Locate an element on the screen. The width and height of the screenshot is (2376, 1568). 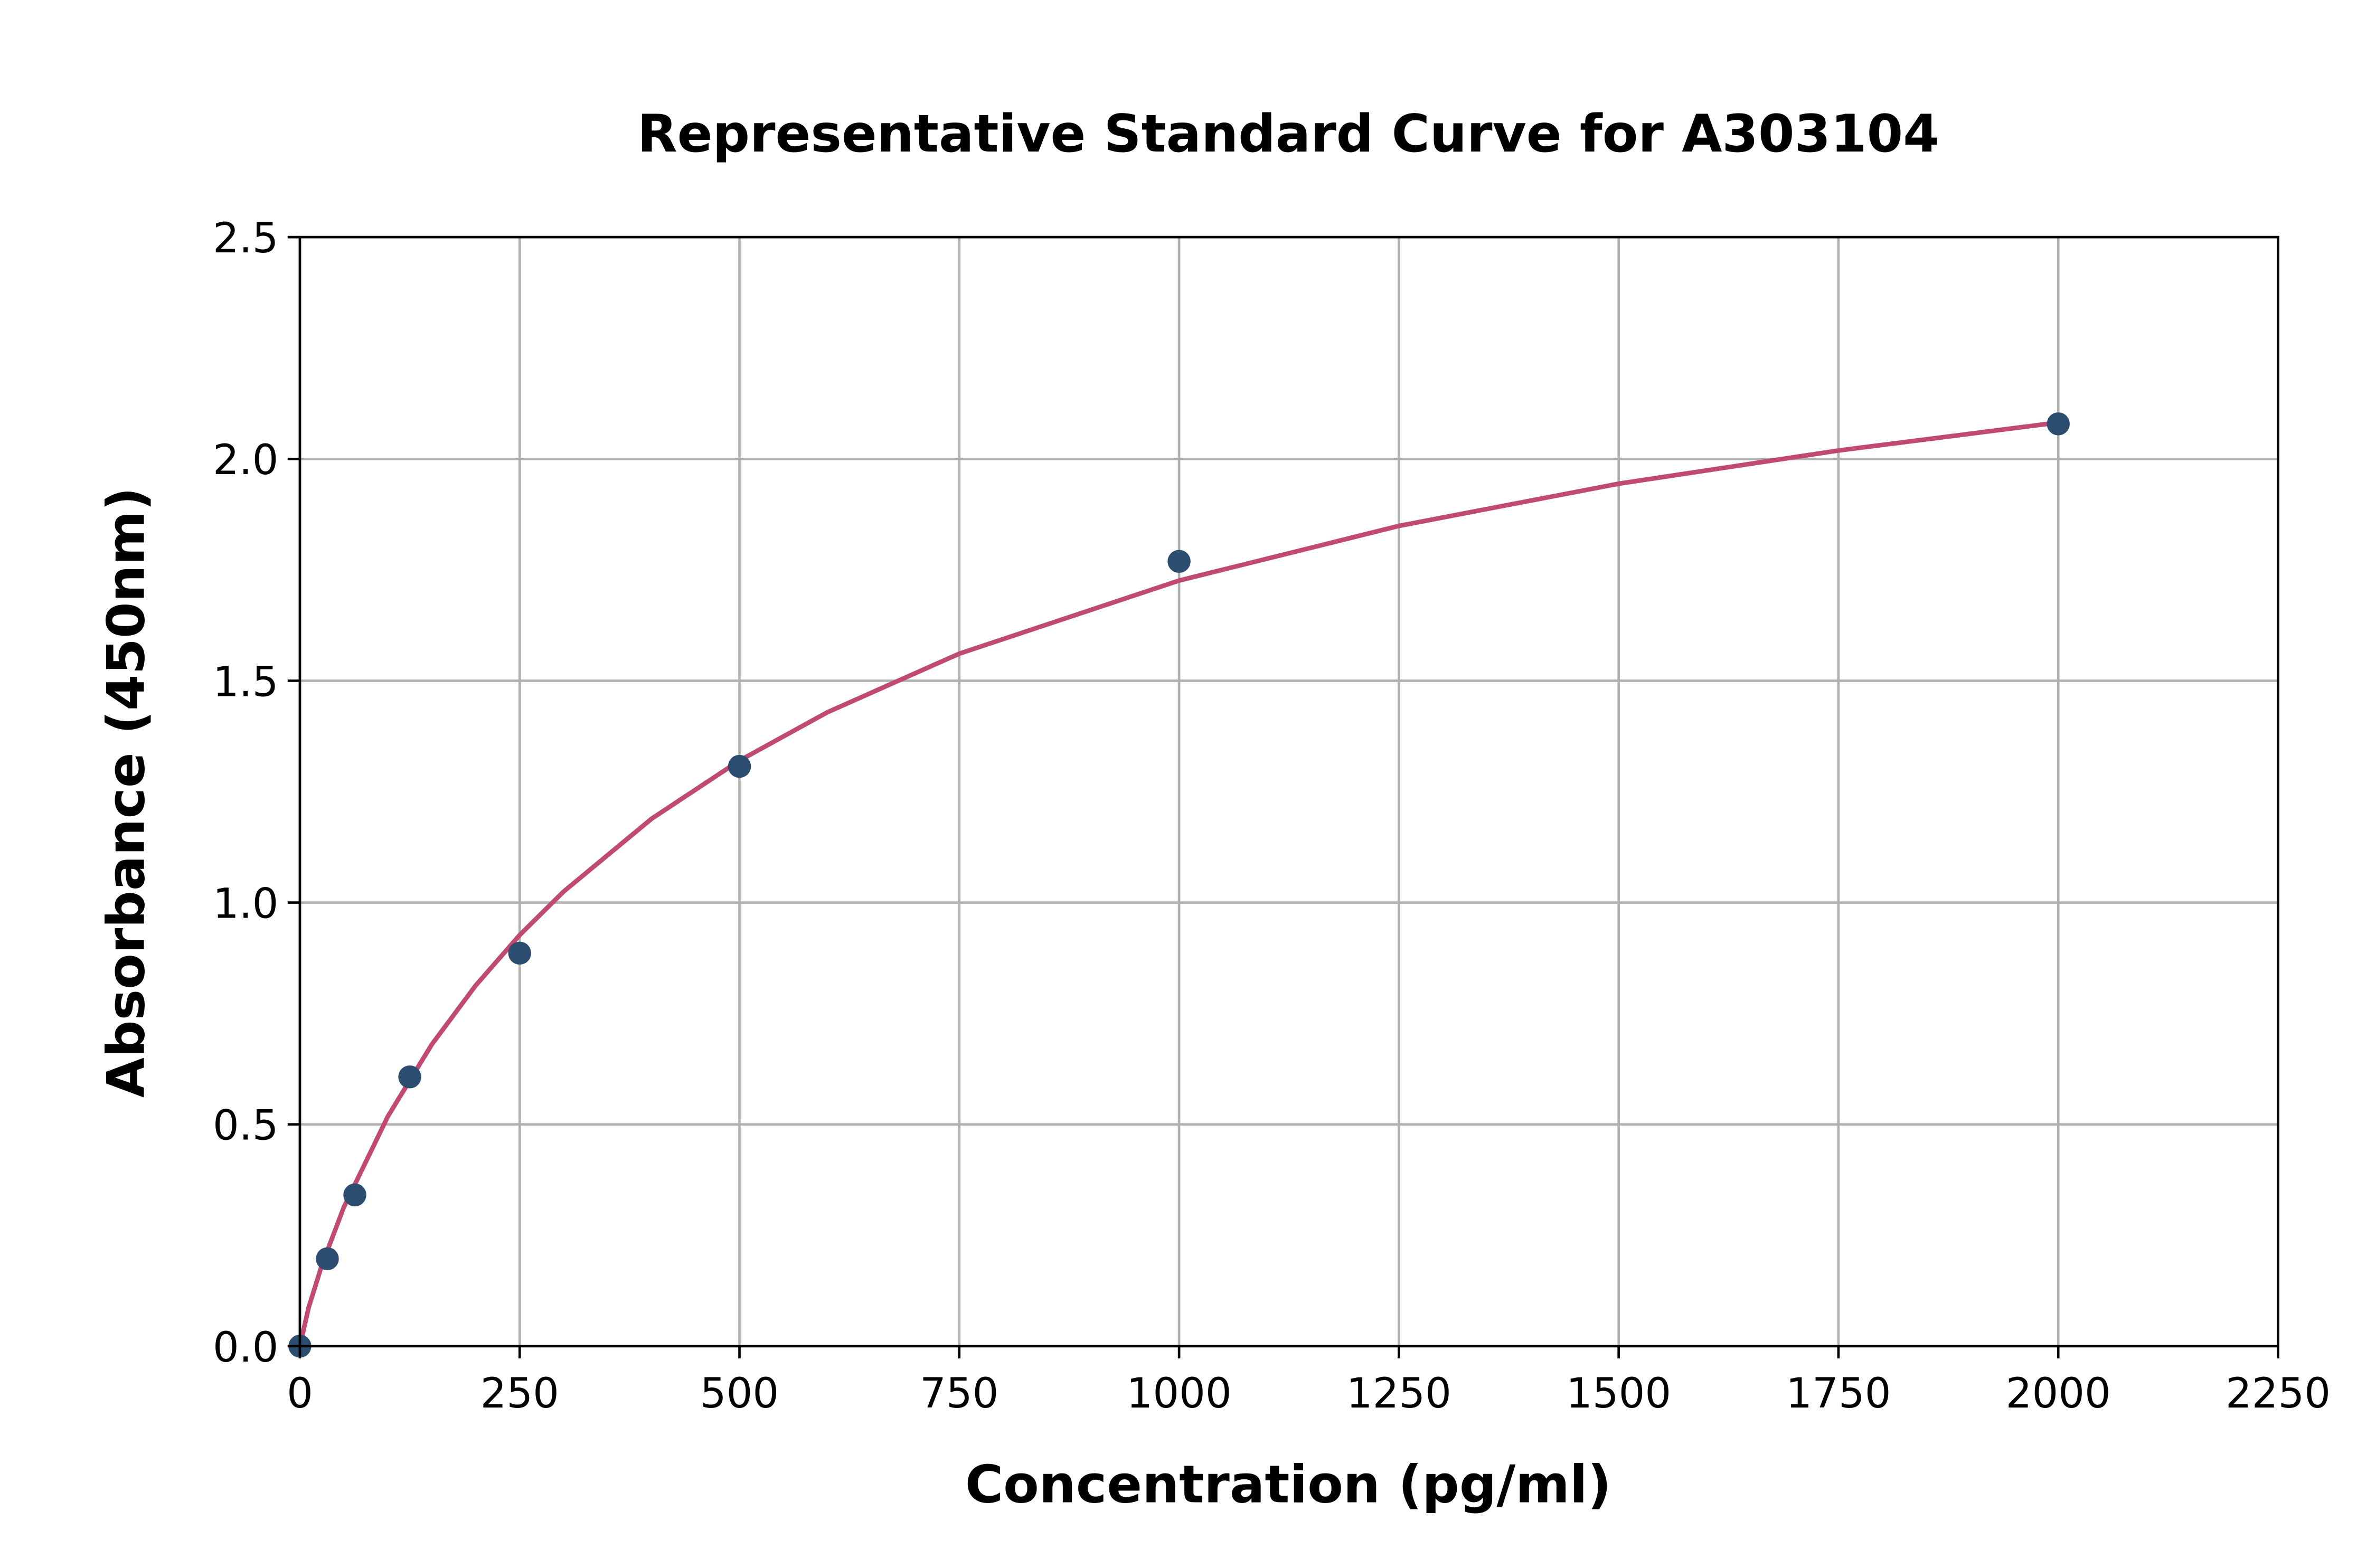
y-tick-label: 1.5 is located at coordinates (246, 682).